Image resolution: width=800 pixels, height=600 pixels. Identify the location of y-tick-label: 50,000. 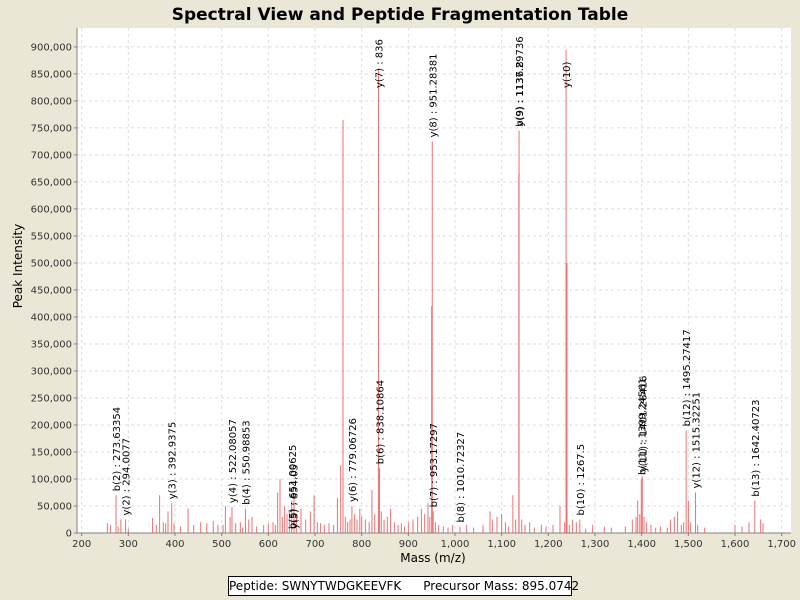
(54, 506).